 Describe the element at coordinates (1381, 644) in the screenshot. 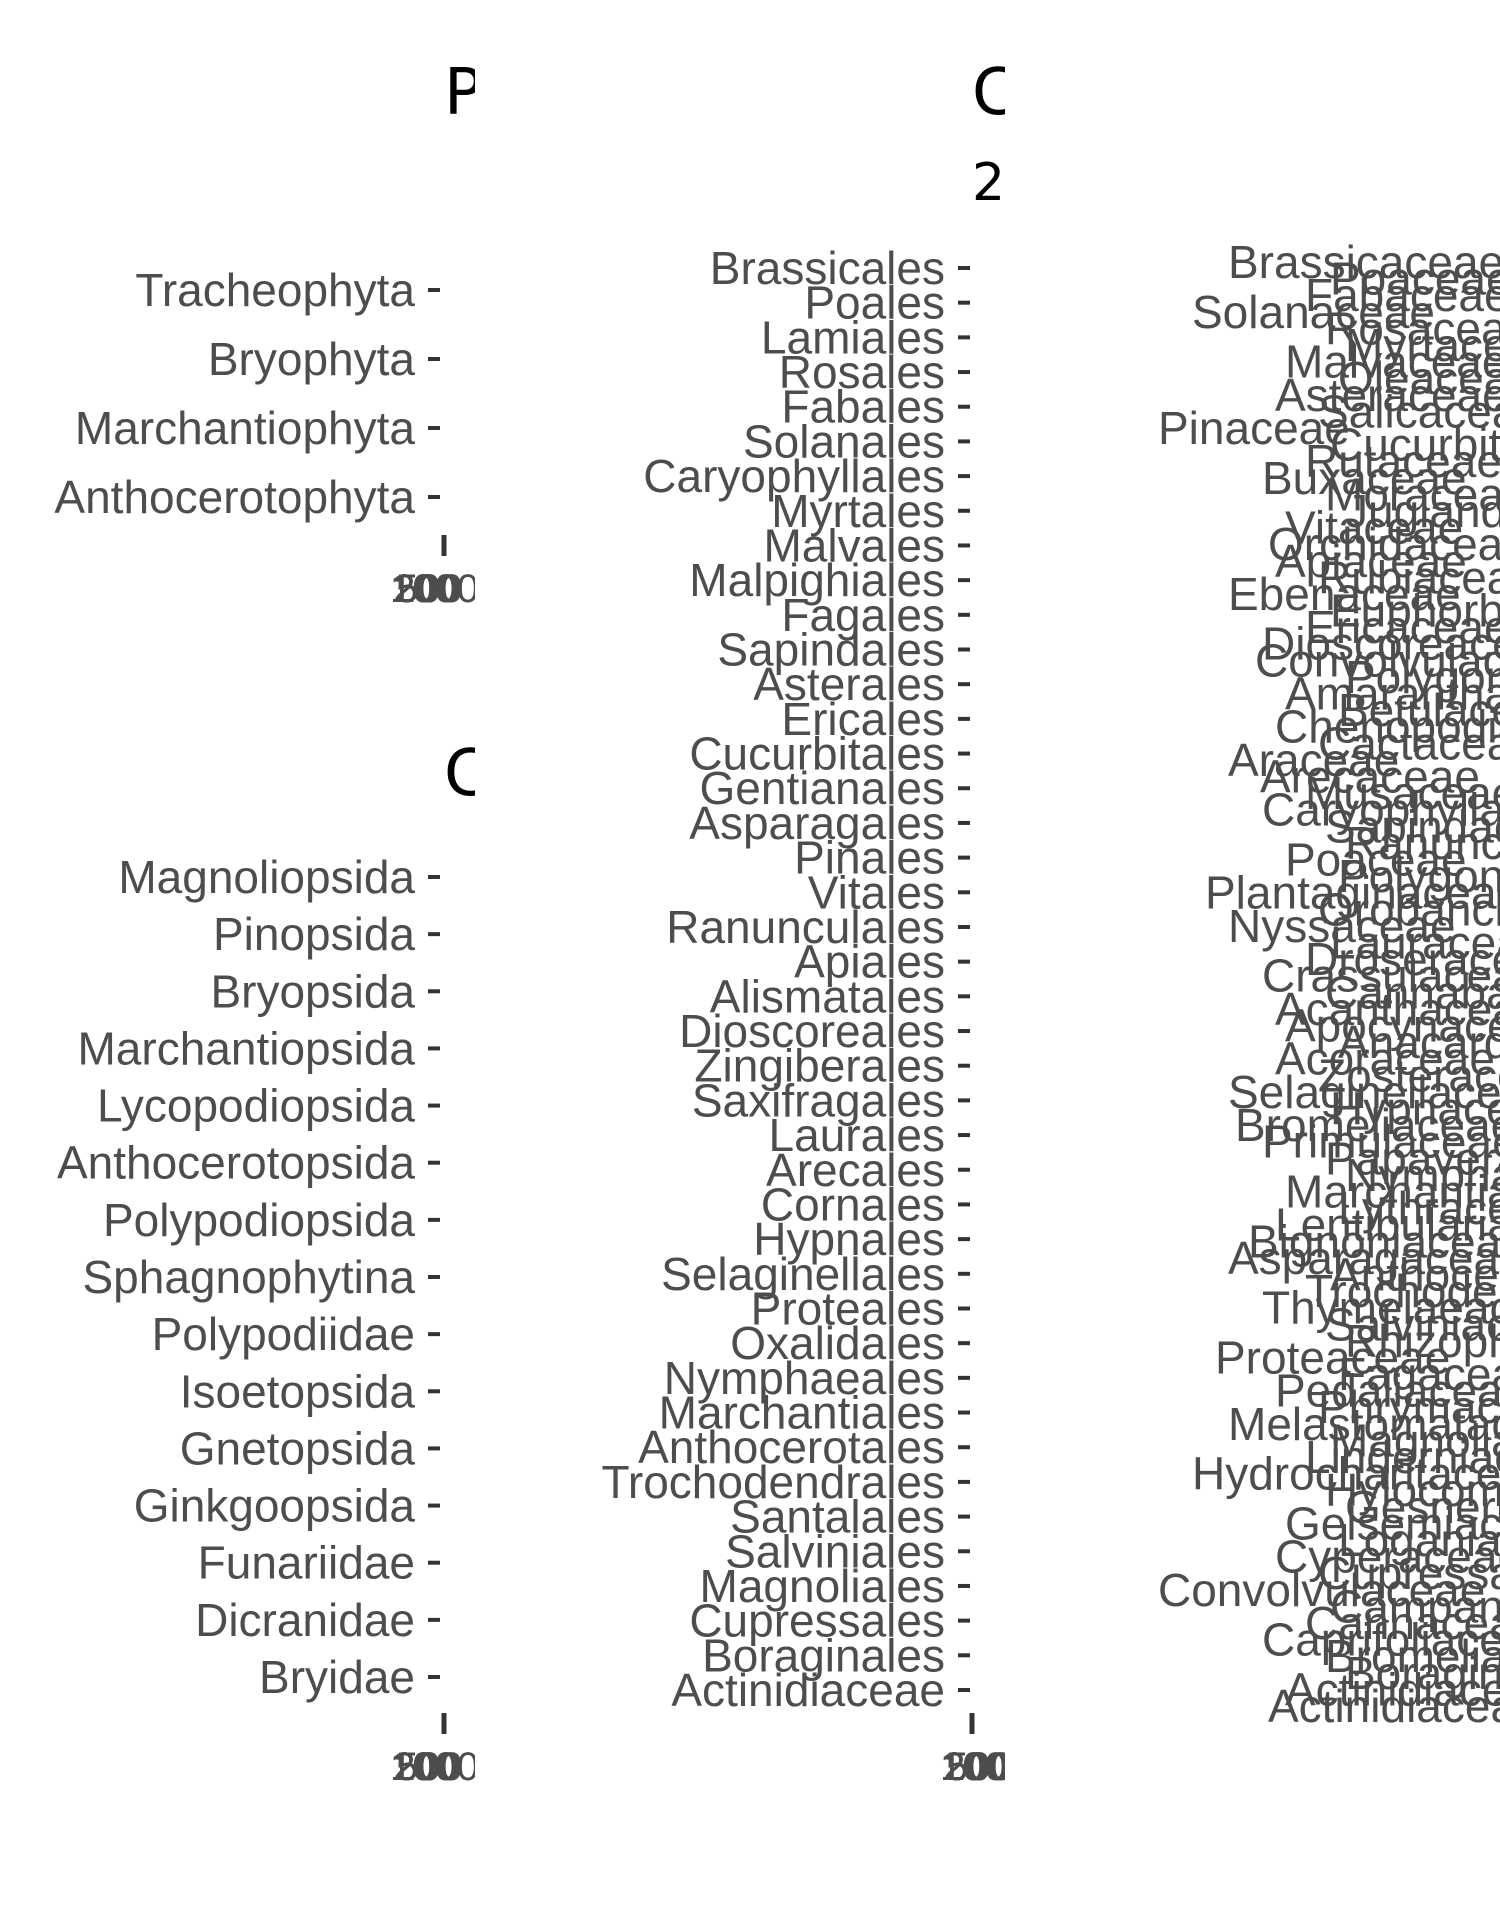

I see `y-tick-label: Dioscoreaceae` at that location.